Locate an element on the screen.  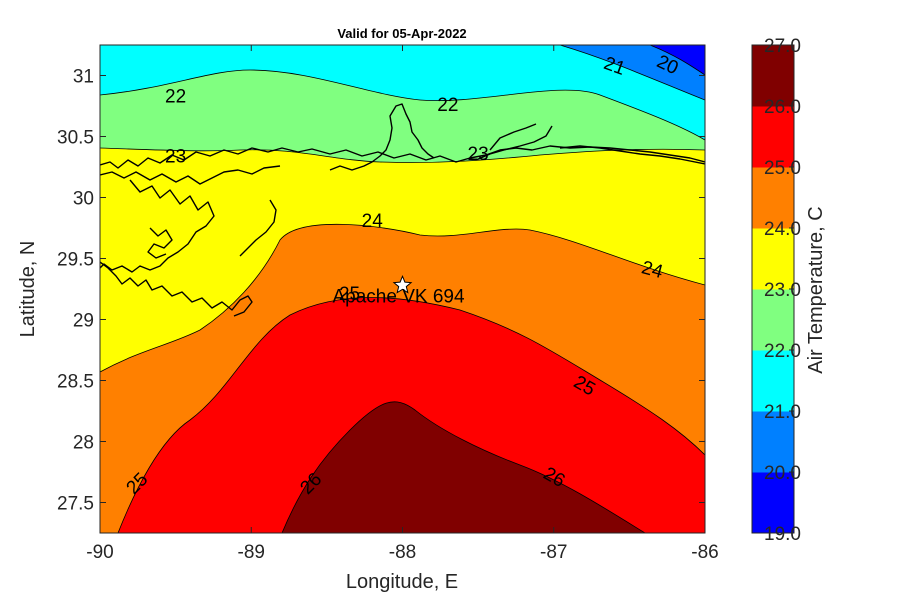
colorbar-tick-label: 19.0 is located at coordinates (782, 534).